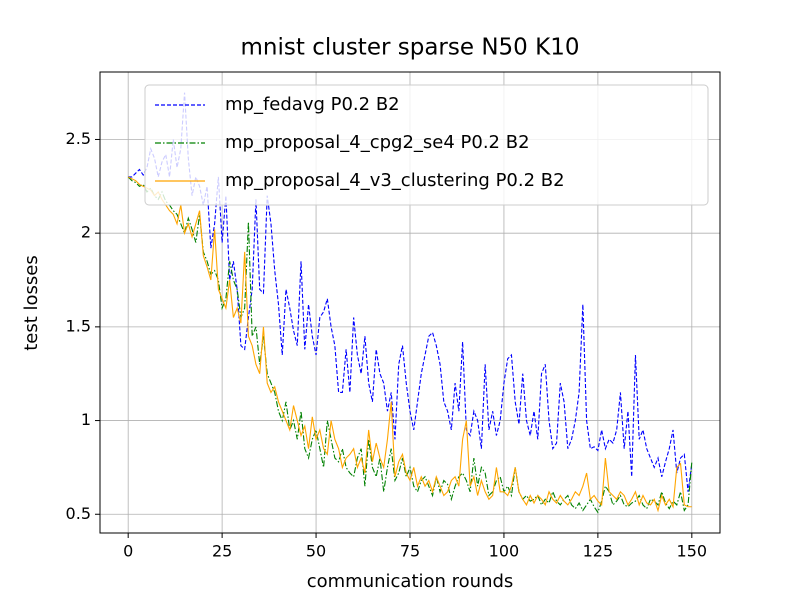  I want to click on x-tick-label: 125, so click(598, 551).